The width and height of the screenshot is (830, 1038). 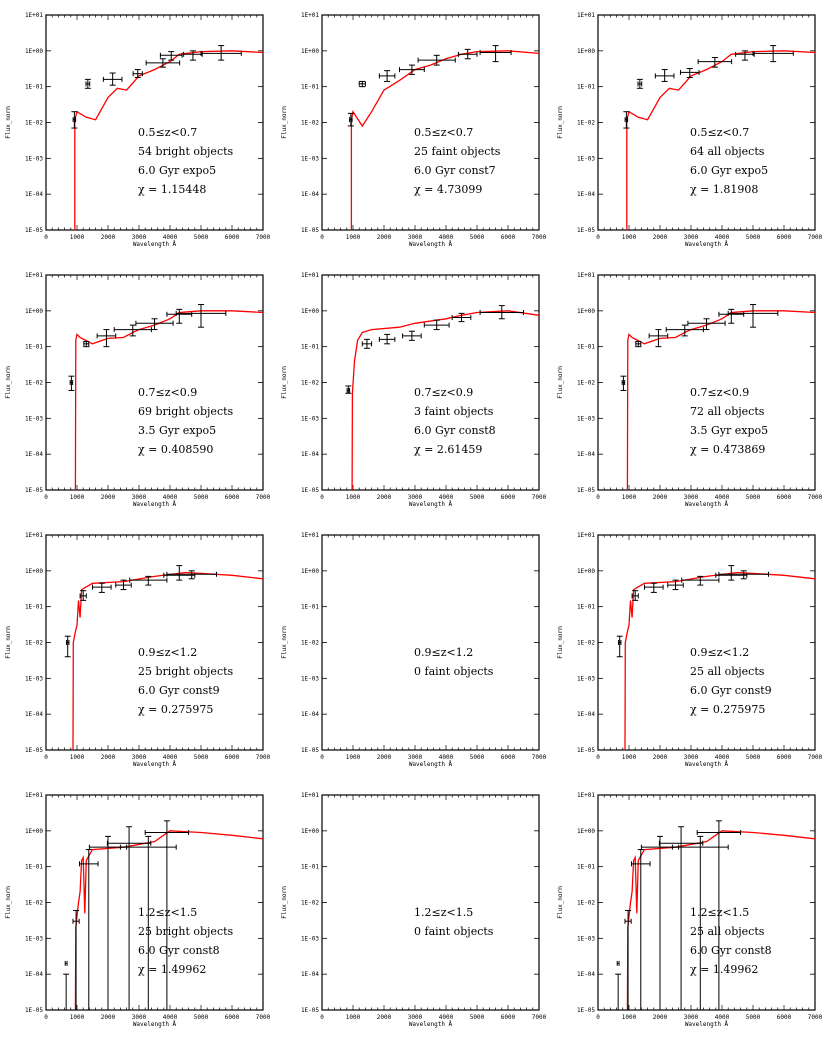 What do you see at coordinates (34, 831) in the screenshot?
I see `y-tick-label: 1E+00` at bounding box center [34, 831].